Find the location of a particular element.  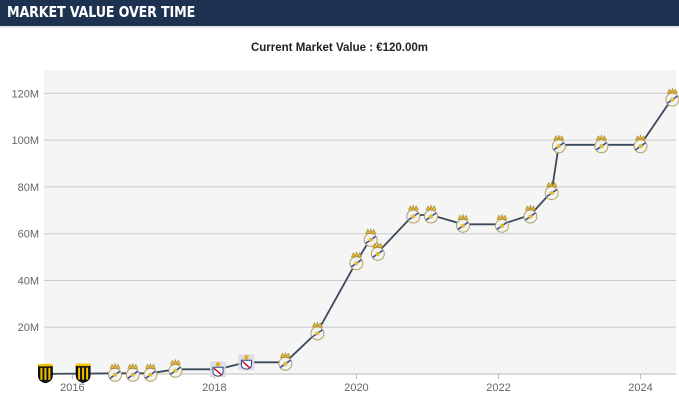

current-market-value: Current Market Value : €120.00m is located at coordinates (339, 48).